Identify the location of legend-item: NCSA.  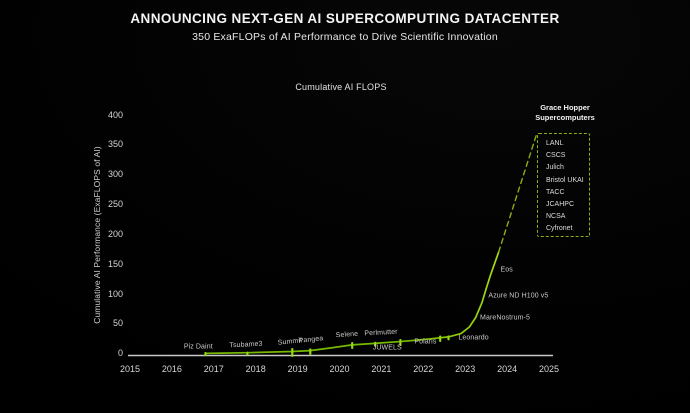
(556, 217).